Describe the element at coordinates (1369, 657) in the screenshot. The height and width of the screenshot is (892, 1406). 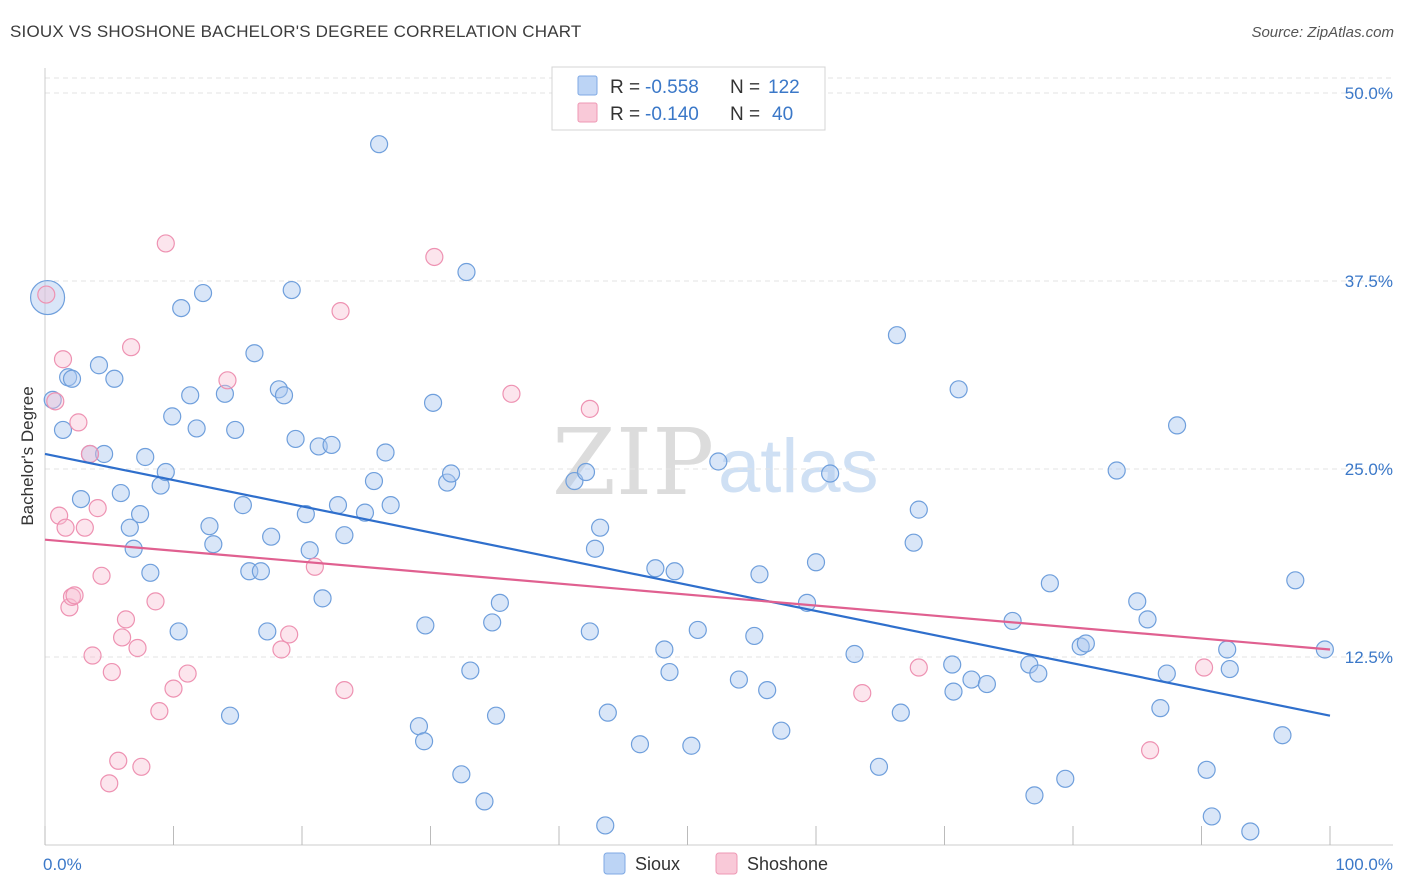
I see `y-tick-label: 12.5%` at that location.